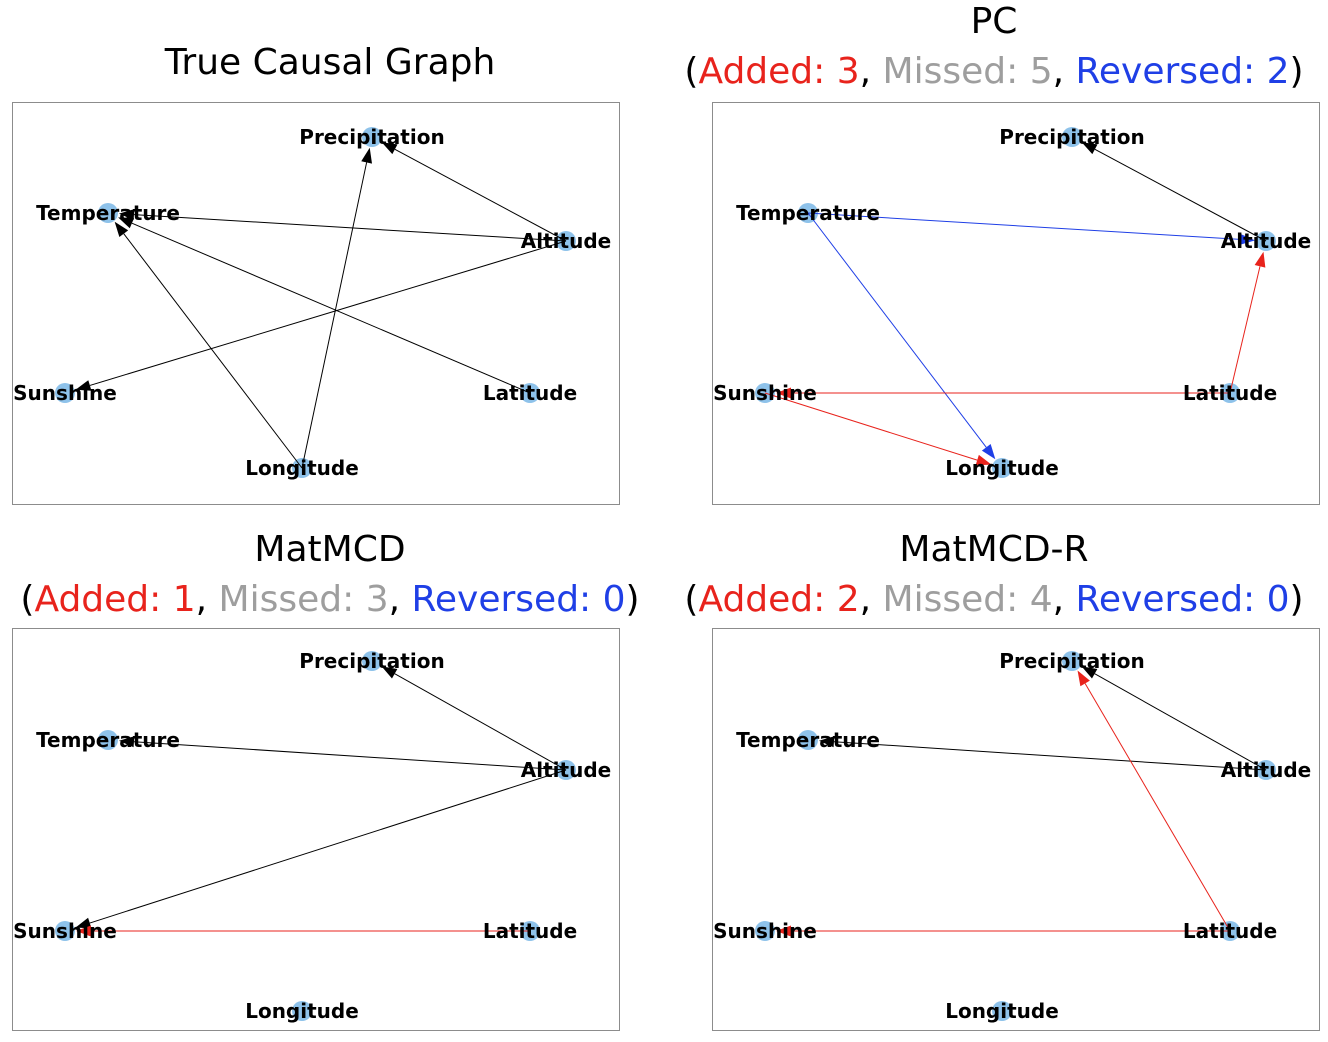 The image size is (1328, 1042). What do you see at coordinates (1182, 71) in the screenshot?
I see `reversed-stat: Reversed: 2` at bounding box center [1182, 71].